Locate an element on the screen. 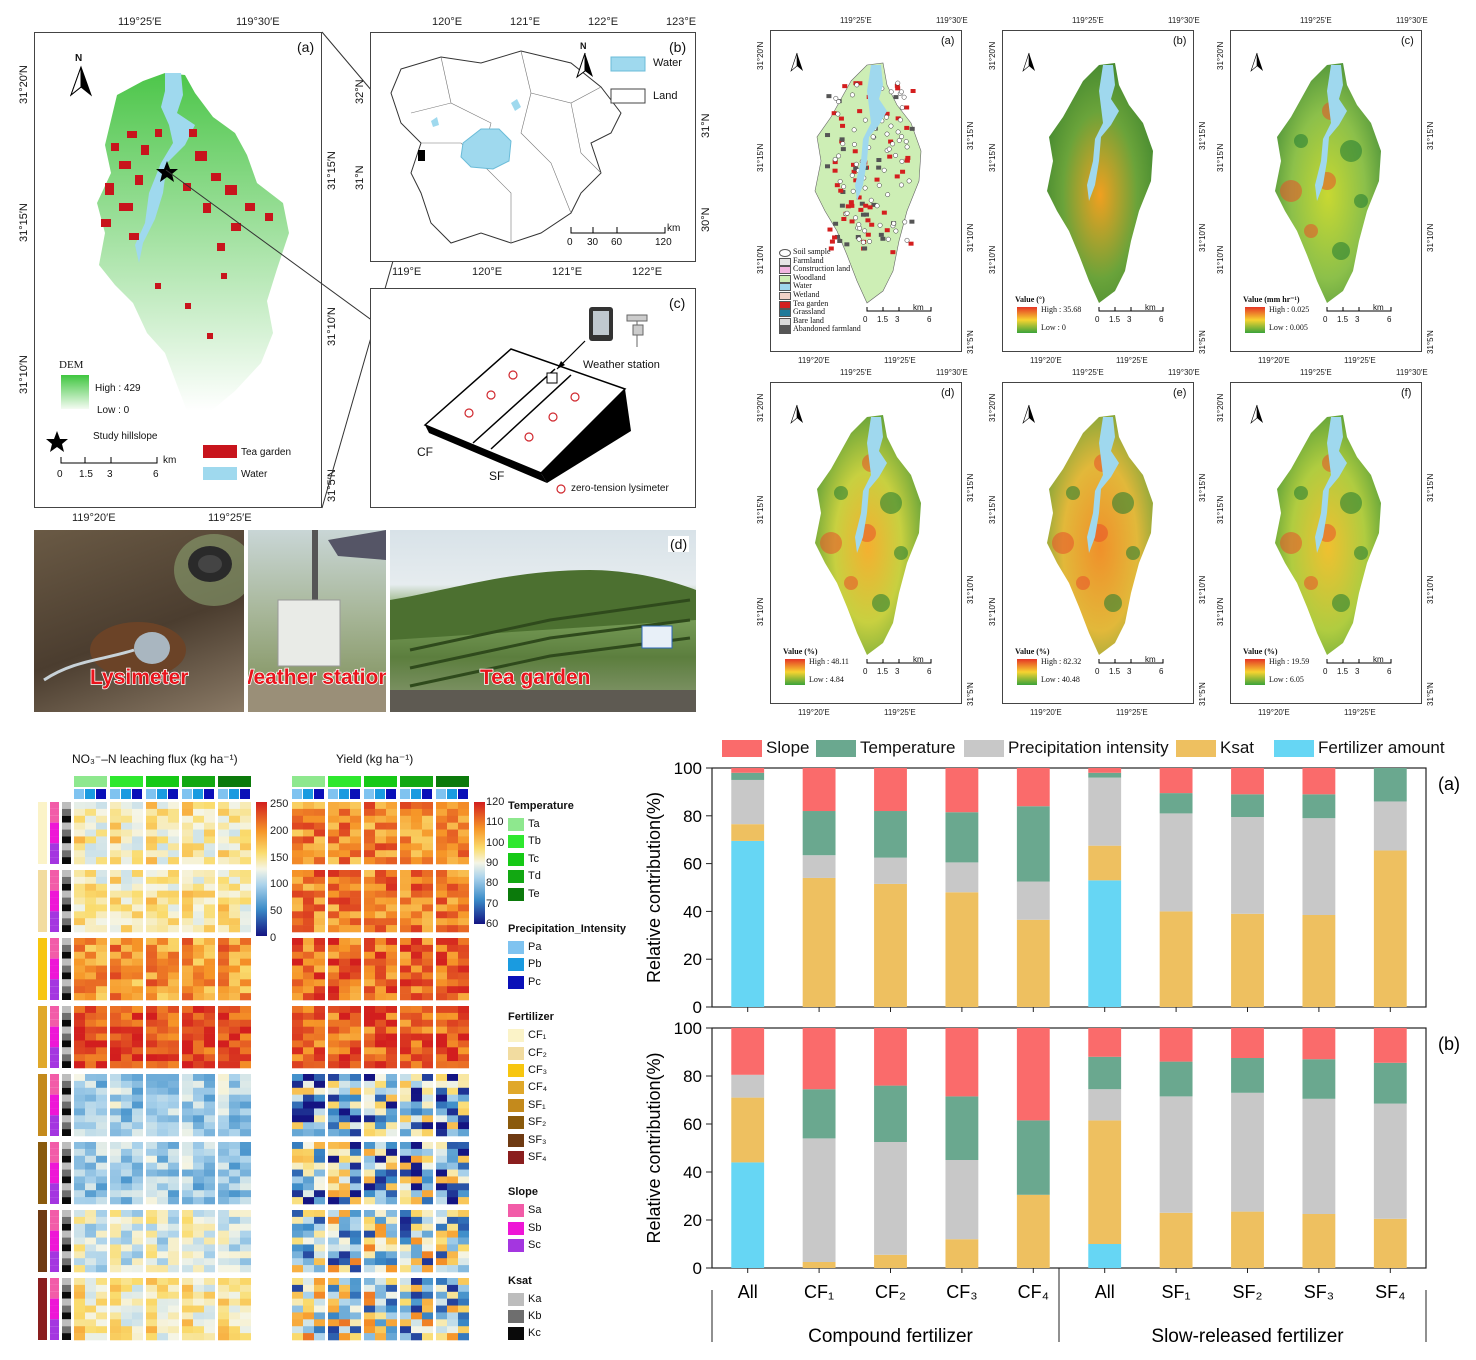 The width and height of the screenshot is (1476, 1360). temperature-header-cell is located at coordinates (198, 781).